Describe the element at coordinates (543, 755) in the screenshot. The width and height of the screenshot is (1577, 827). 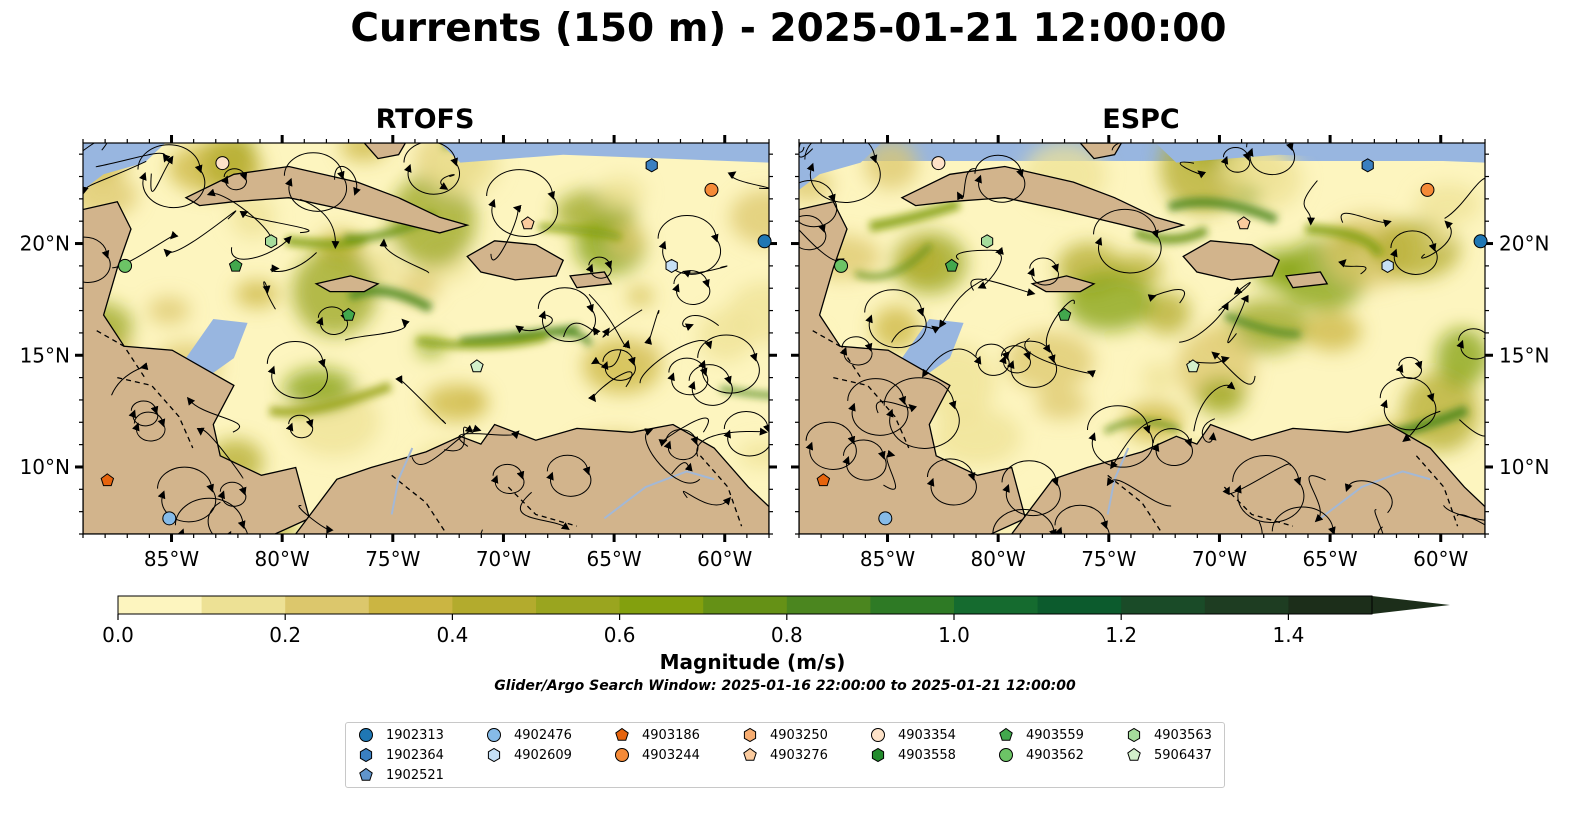
I see `legend-label: 4902609` at that location.